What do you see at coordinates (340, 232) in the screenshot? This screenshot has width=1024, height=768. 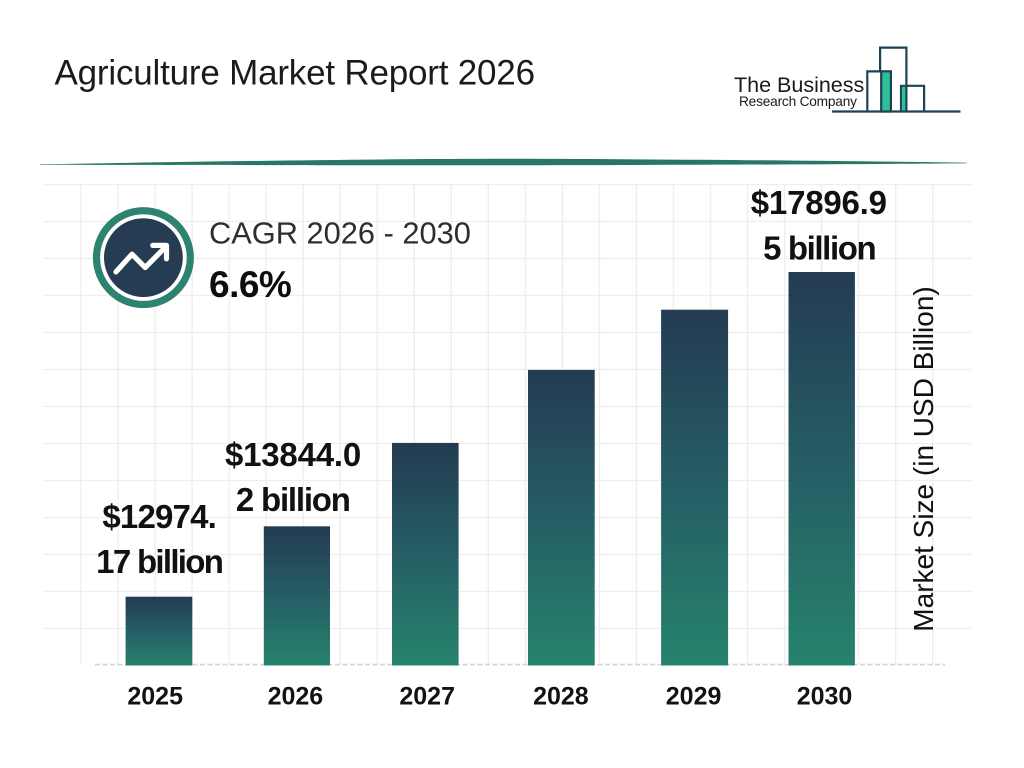 I see `svg-text: CAGR 2026 - 2030` at bounding box center [340, 232].